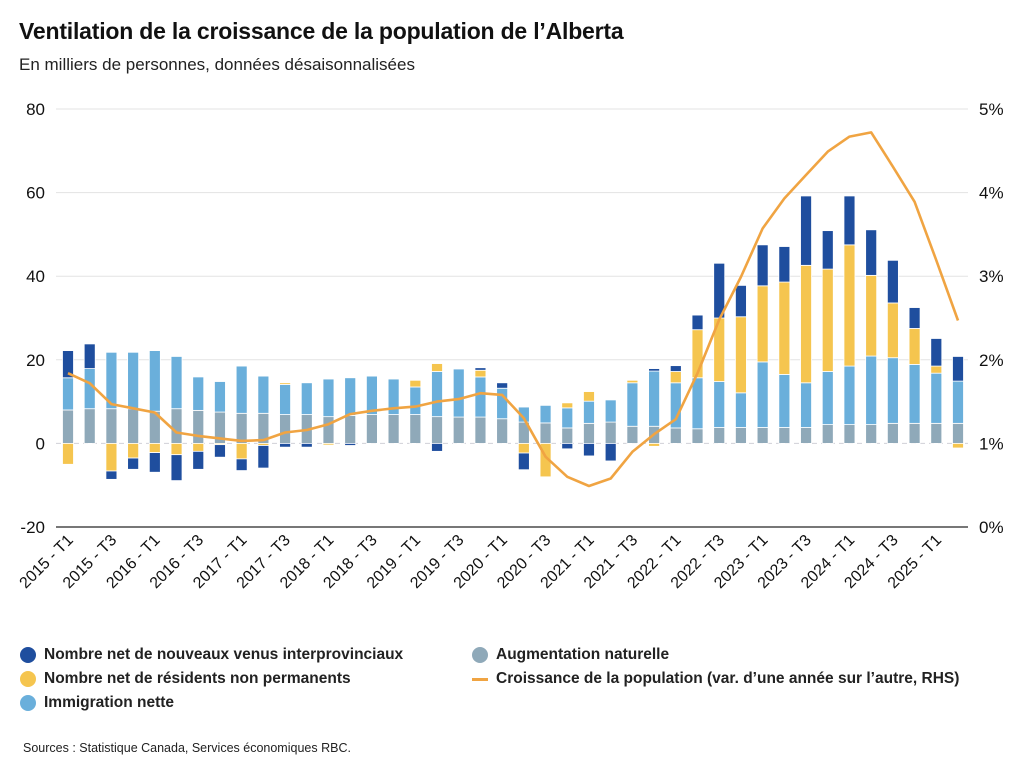  I want to click on legend-label: Augmentation naturelle, so click(583, 654).